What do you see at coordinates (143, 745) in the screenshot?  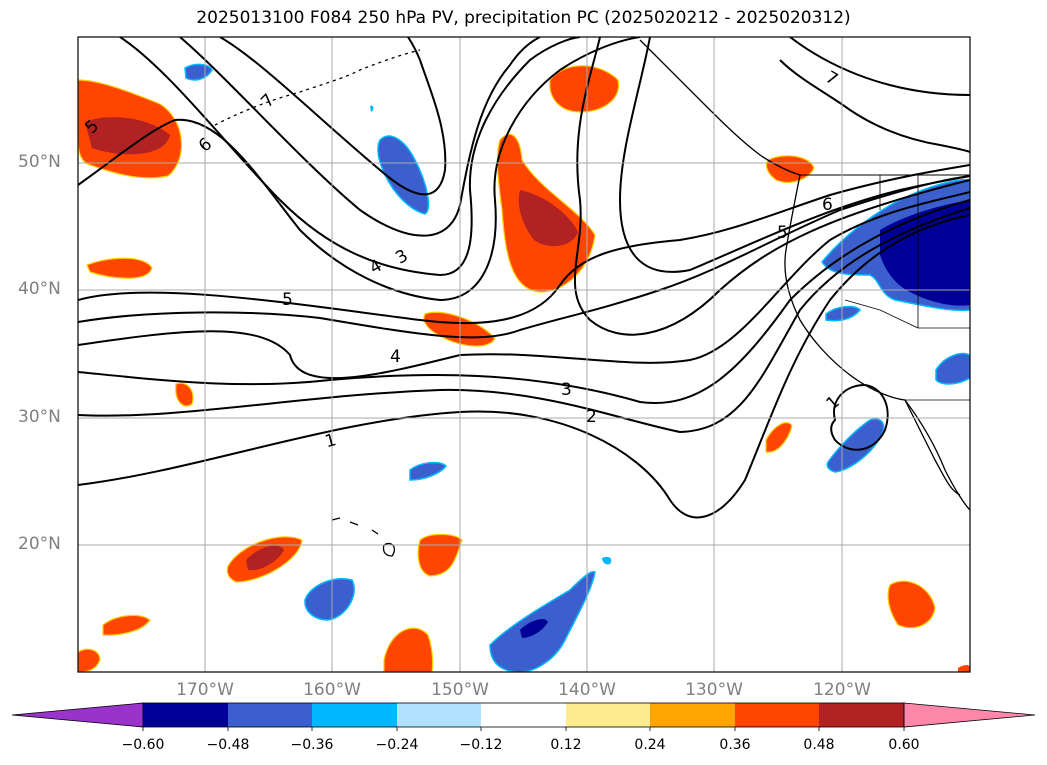 I see `colorbar-tick-label: −0.60` at bounding box center [143, 745].